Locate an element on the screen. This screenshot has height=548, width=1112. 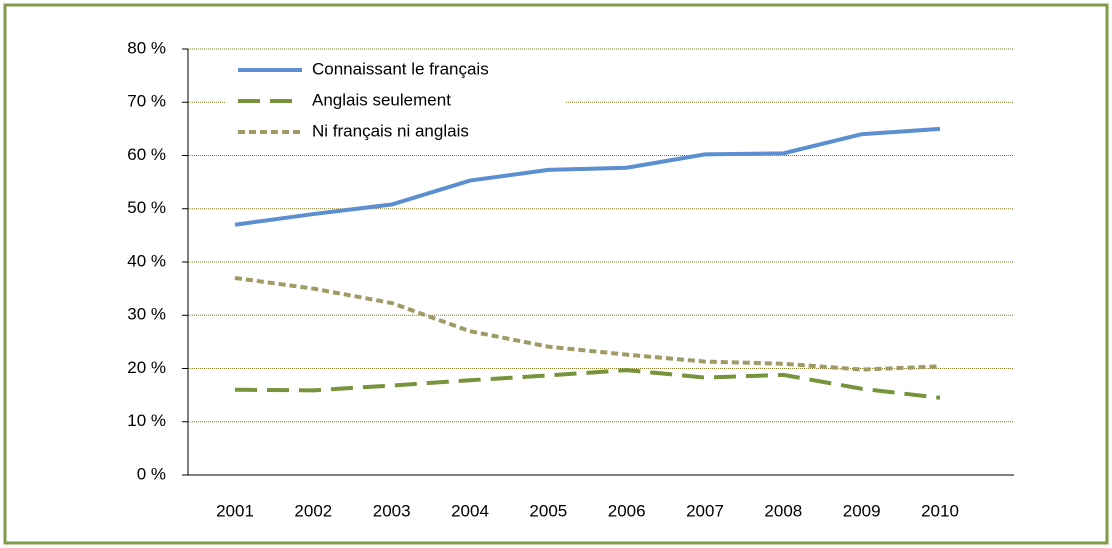
x-tick-label: 2009 is located at coordinates (862, 510).